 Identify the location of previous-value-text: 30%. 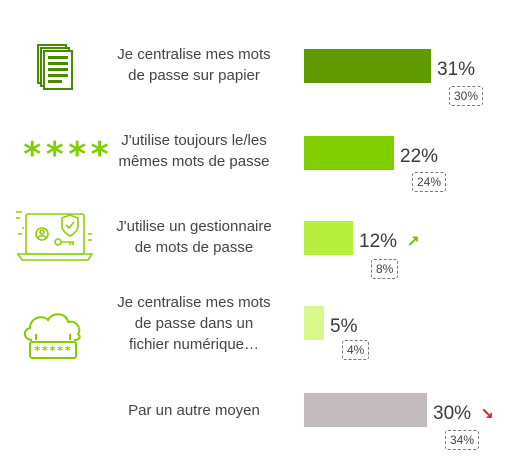
(466, 96).